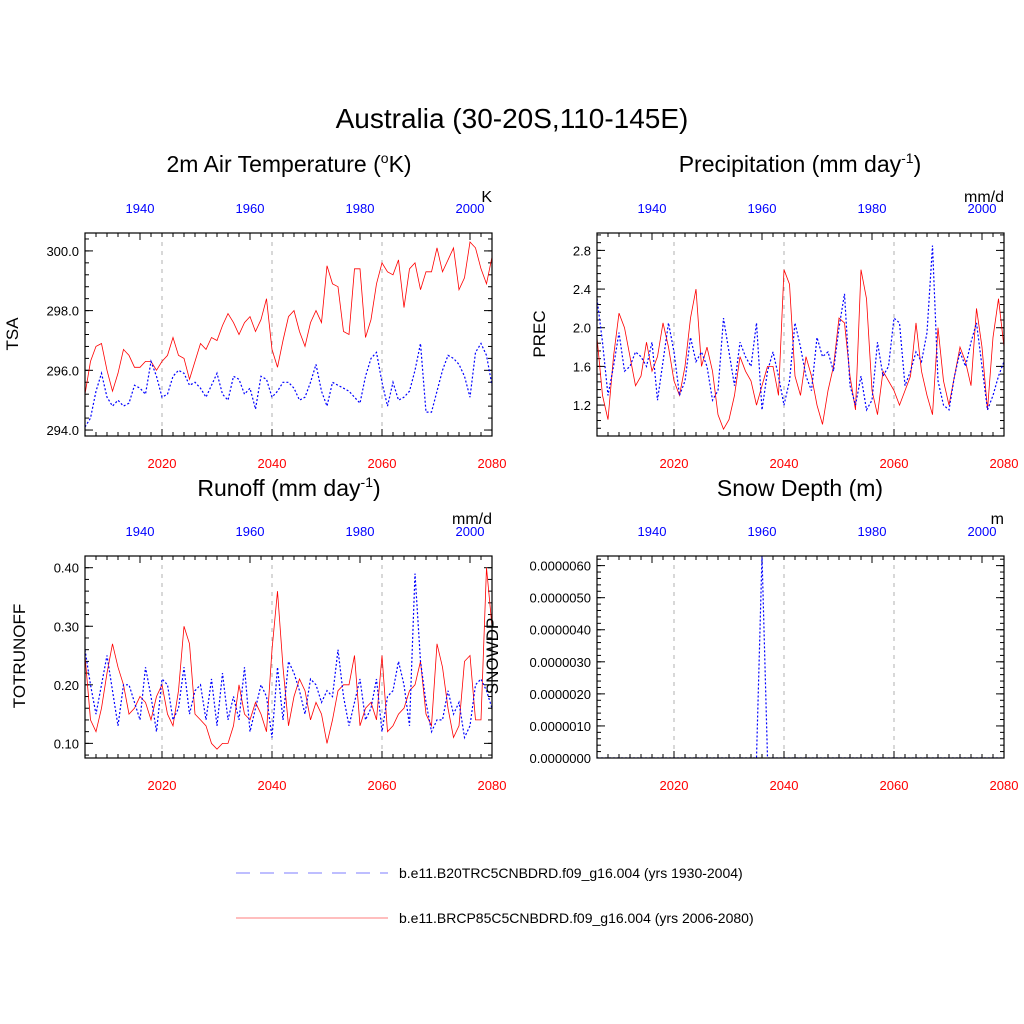  I want to click on unit-label: K, so click(486, 197).